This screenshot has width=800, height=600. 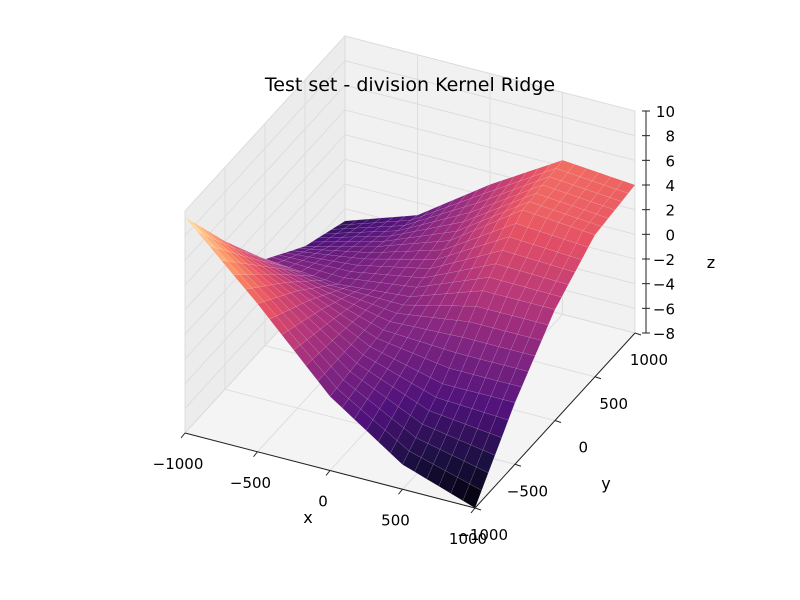 What do you see at coordinates (605, 483) in the screenshot?
I see `y-axis-label: y` at bounding box center [605, 483].